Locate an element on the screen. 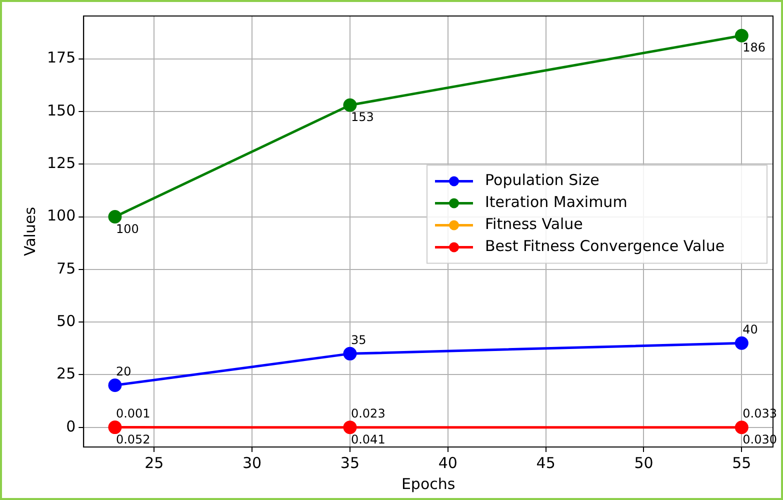  data-label: 20 is located at coordinates (124, 371).